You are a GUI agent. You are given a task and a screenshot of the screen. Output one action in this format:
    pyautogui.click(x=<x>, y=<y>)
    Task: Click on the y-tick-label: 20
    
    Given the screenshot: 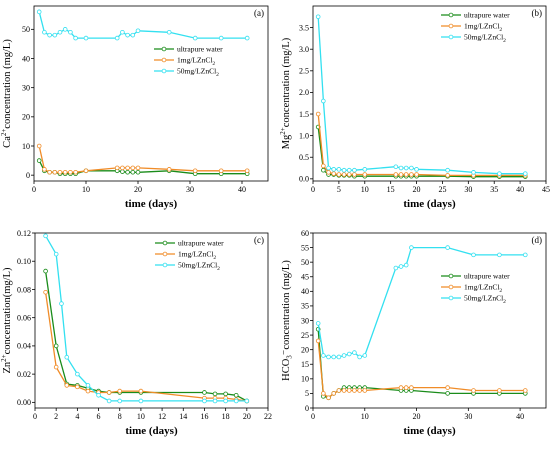 What is the action you would take?
    pyautogui.click(x=26, y=117)
    